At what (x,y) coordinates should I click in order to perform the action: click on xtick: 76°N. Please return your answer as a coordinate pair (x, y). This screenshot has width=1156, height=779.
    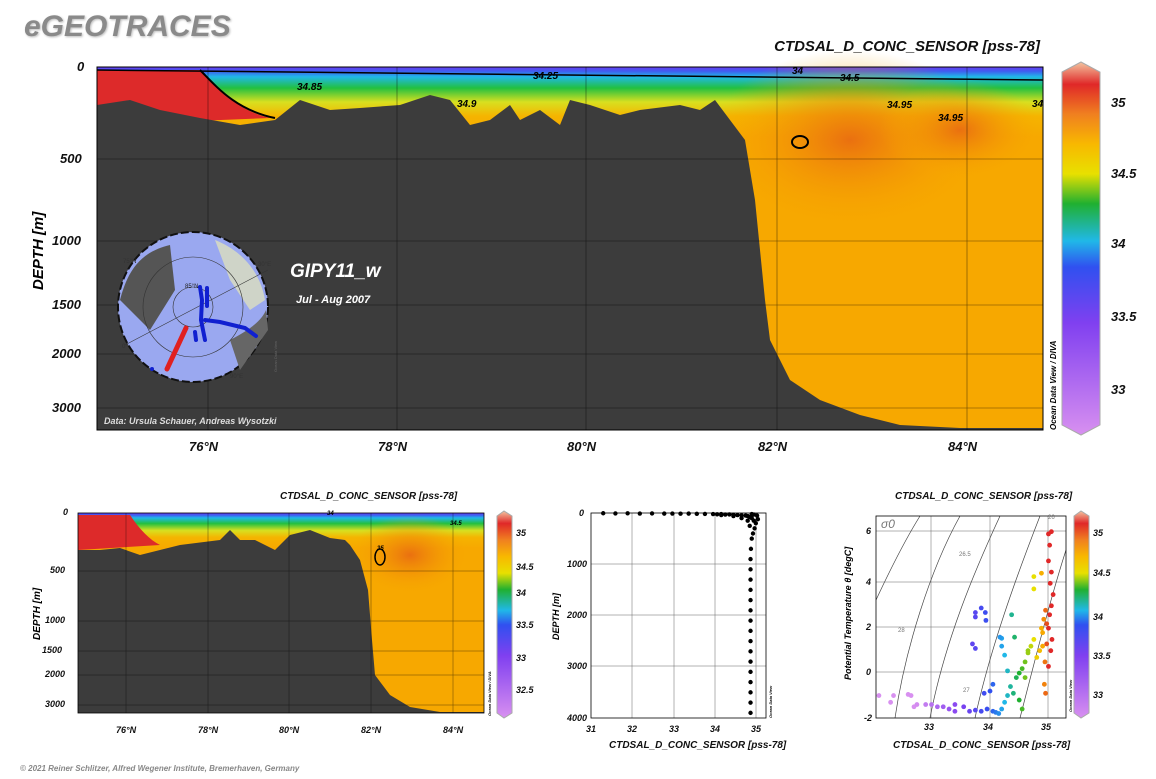
    Looking at the image, I should click on (204, 446).